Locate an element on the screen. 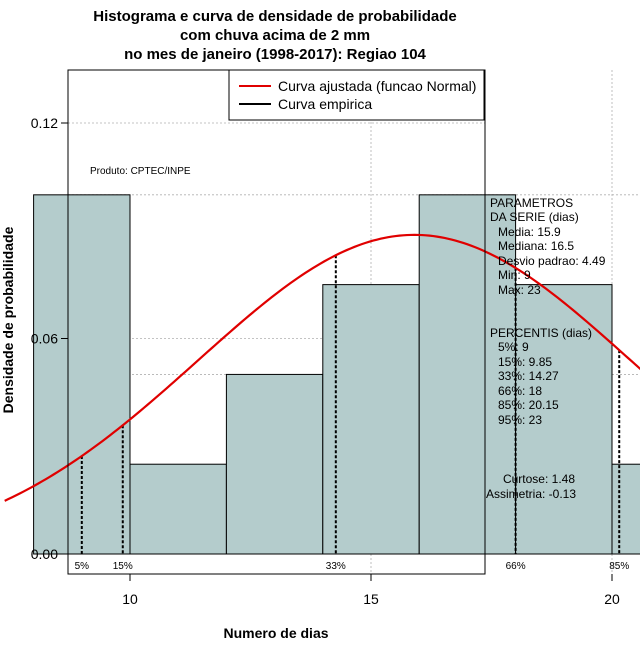  percentil-85: 85%: 20.15 is located at coordinates (528, 405).